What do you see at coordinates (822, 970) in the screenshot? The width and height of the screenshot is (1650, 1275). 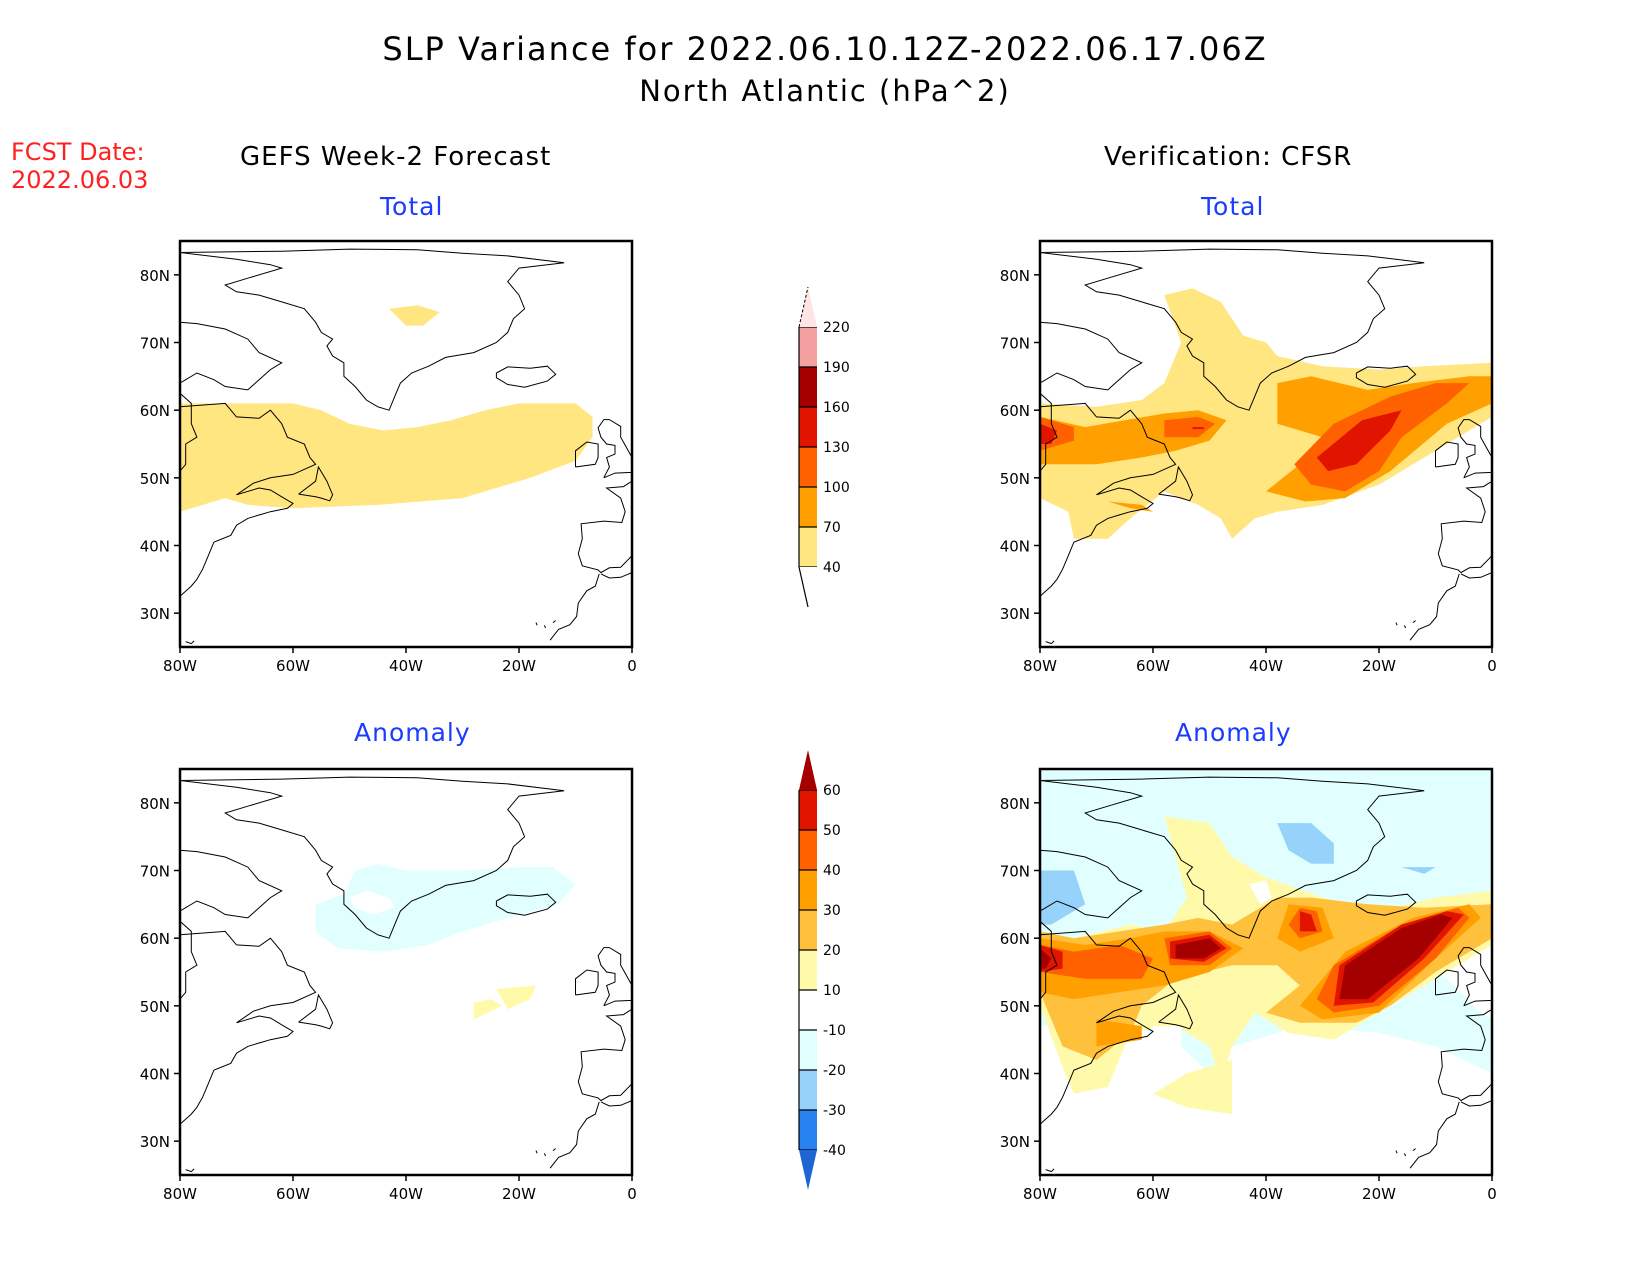 I see `colorbar-anomaly: -40 -30 -20 -10 10 20 30 40 50 60` at bounding box center [822, 970].